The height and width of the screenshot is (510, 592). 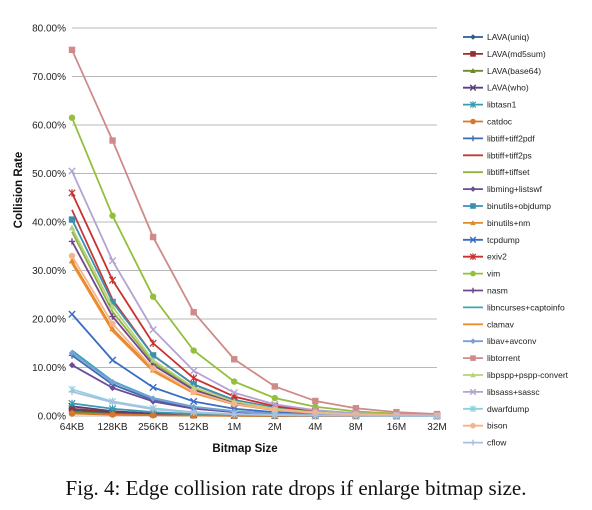 I want to click on legend-item: exiv2, so click(x=485, y=257).